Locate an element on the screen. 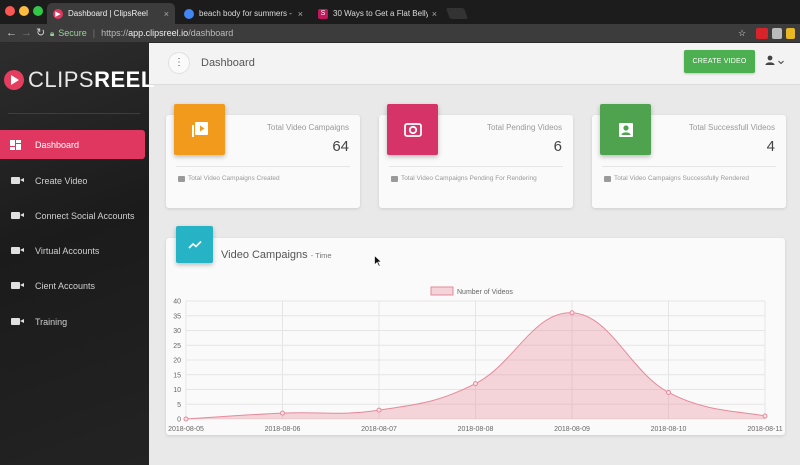  calendar-icon is located at coordinates (394, 178).